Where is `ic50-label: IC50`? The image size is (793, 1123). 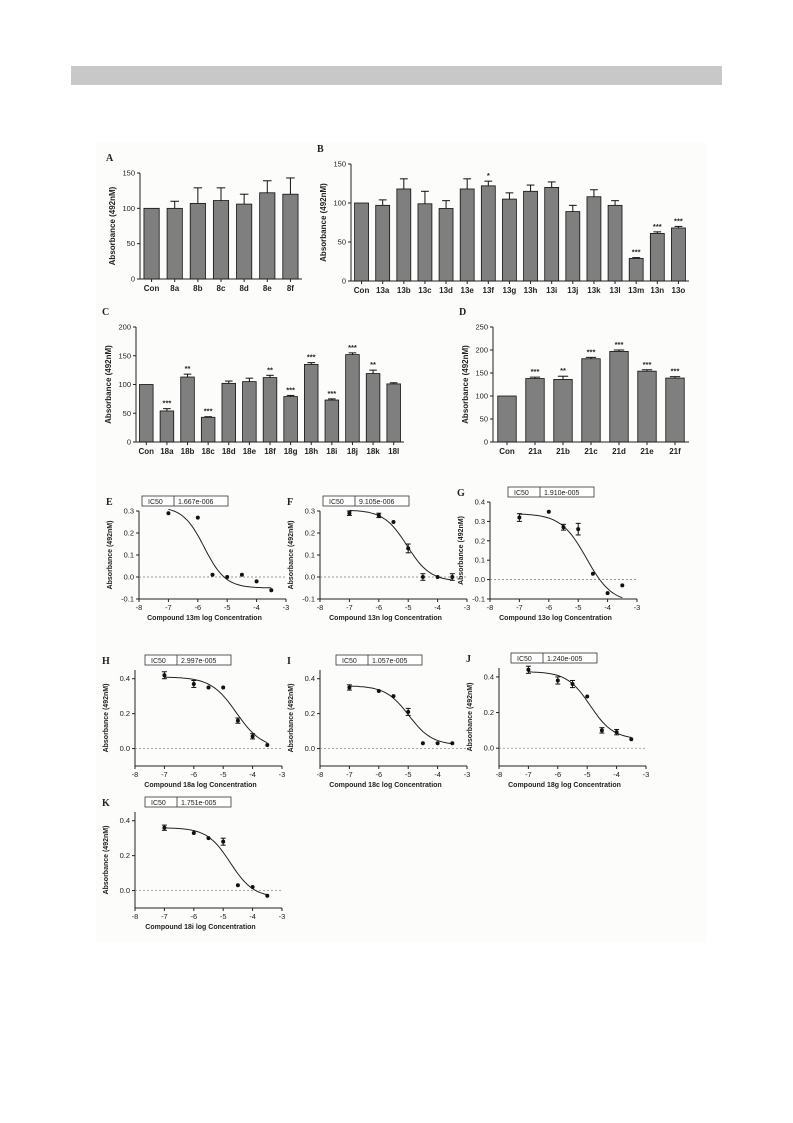
ic50-label: IC50 is located at coordinates (158, 661).